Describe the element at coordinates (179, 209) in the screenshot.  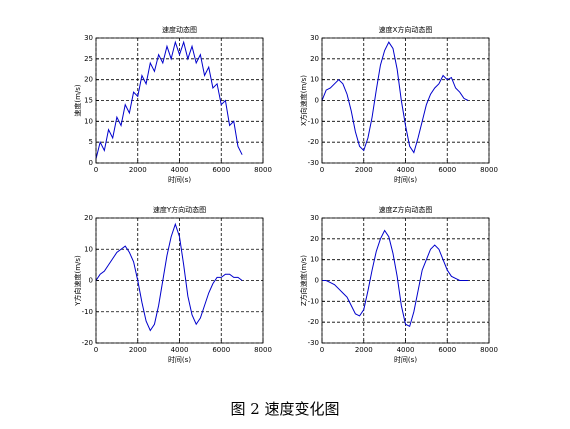
I see `chart-title: 速度Y方向动态图` at that location.